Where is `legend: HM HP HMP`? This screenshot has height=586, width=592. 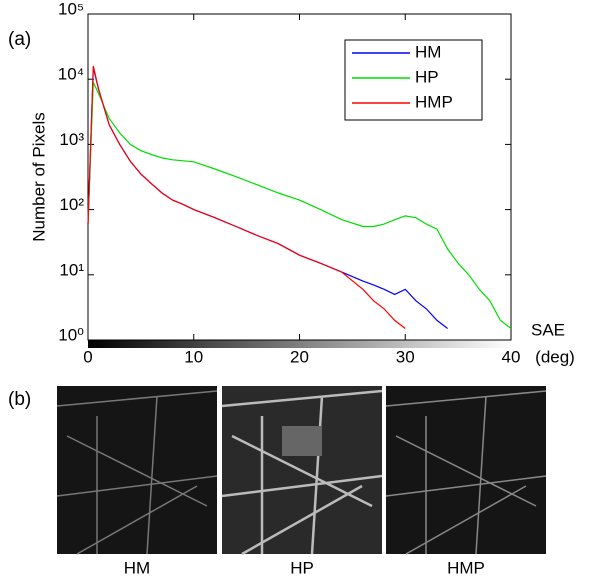
legend: HM HP HMP is located at coordinates (413, 80).